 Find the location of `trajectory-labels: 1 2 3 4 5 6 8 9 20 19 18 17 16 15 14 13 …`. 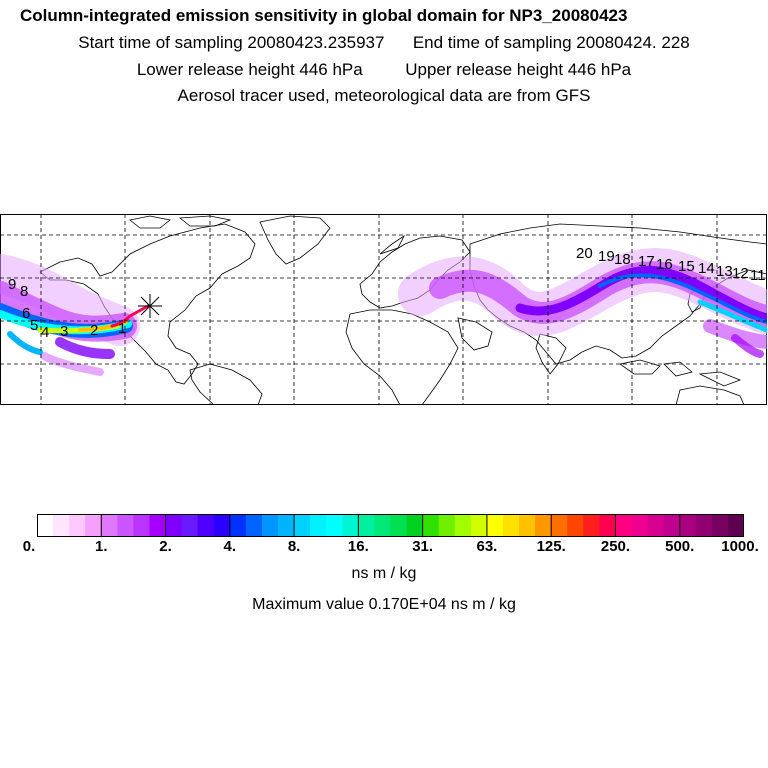

trajectory-labels: 1 2 3 4 5 6 8 9 20 19 18 17 16 15 14 13 … is located at coordinates (387, 293).